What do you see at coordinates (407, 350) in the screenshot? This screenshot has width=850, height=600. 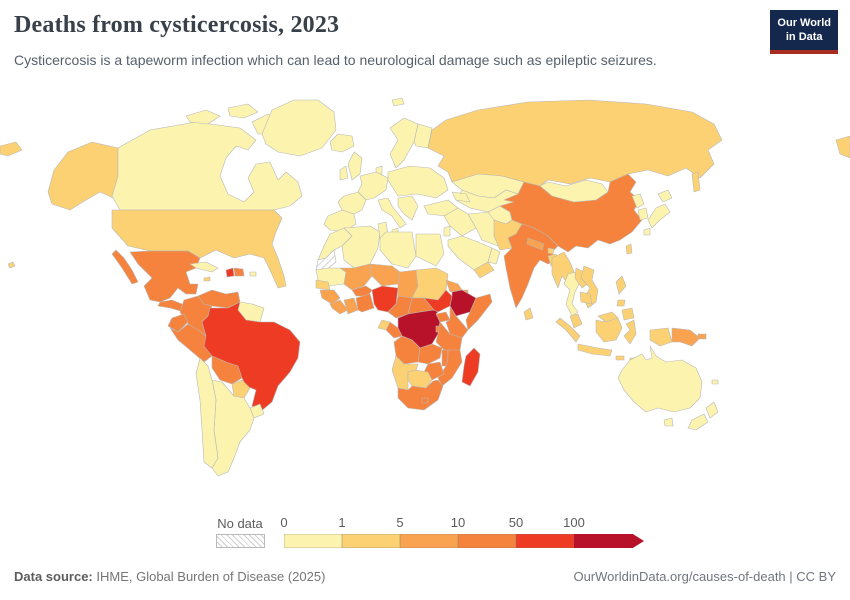 I see `country-angola` at bounding box center [407, 350].